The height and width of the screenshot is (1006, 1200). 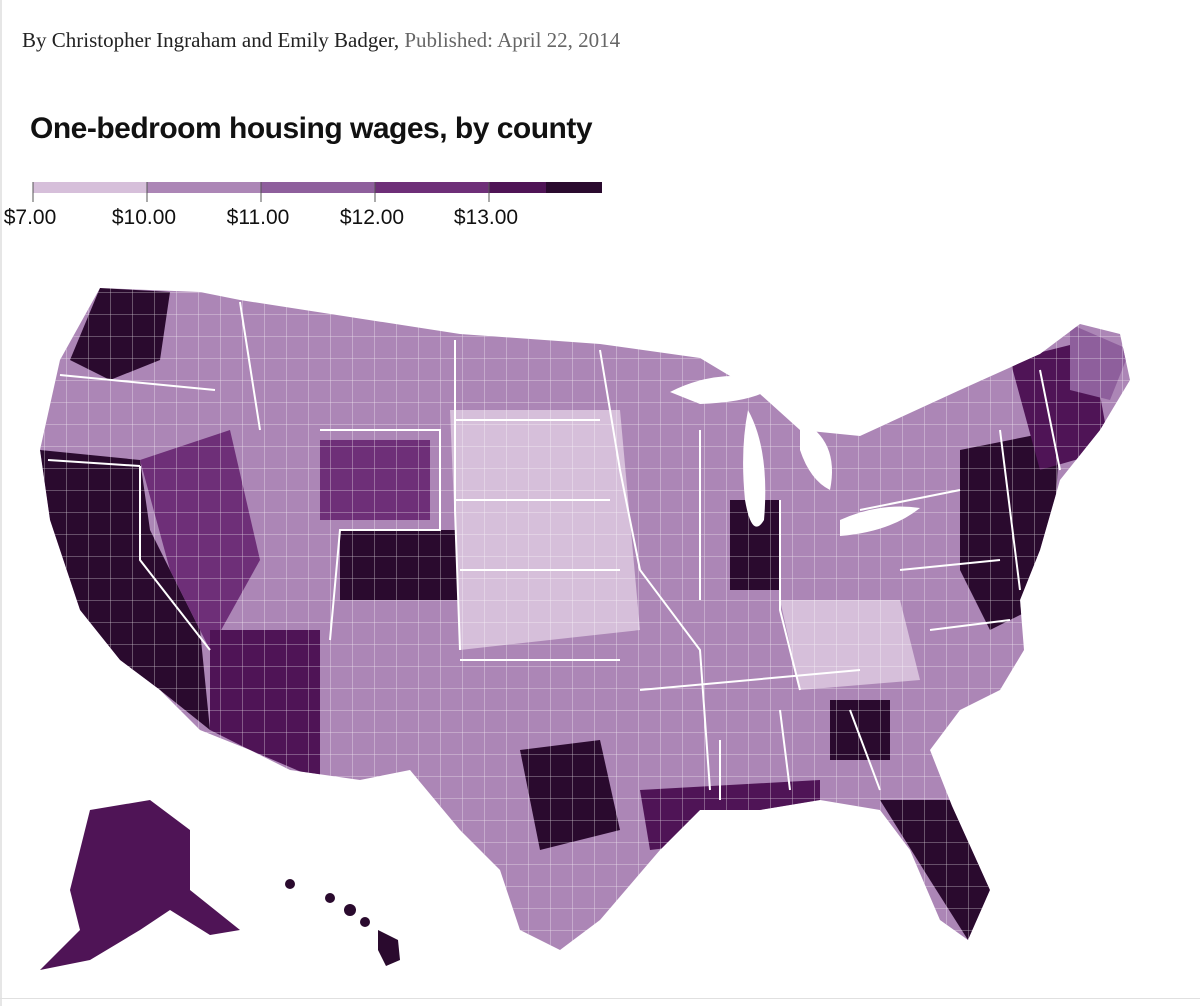 What do you see at coordinates (372, 217) in the screenshot?
I see `legend-label-3: $12.00` at bounding box center [372, 217].